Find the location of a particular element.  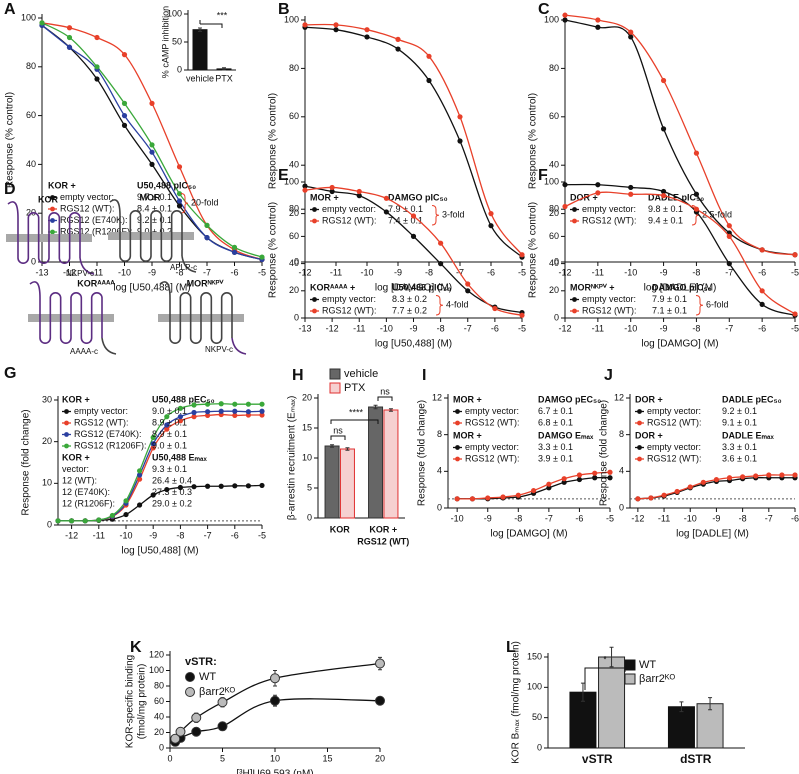

panel-letter: D is located at coordinates (10, 189).